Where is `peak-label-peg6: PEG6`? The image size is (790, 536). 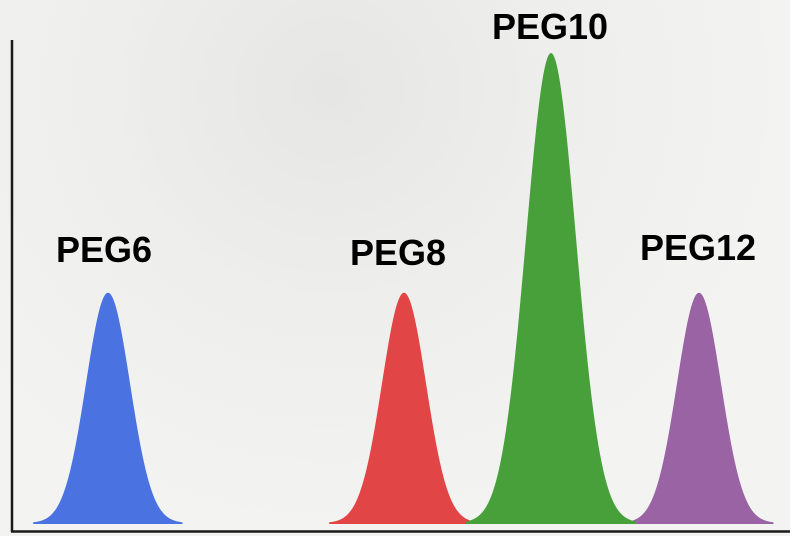 peak-label-peg6: PEG6 is located at coordinates (104, 249).